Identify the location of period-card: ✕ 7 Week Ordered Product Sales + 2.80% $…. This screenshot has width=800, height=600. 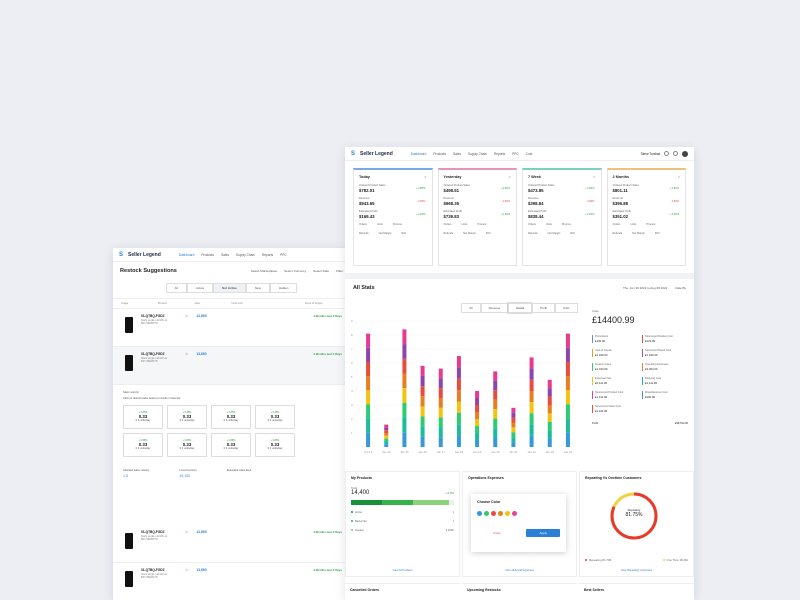
(562, 217).